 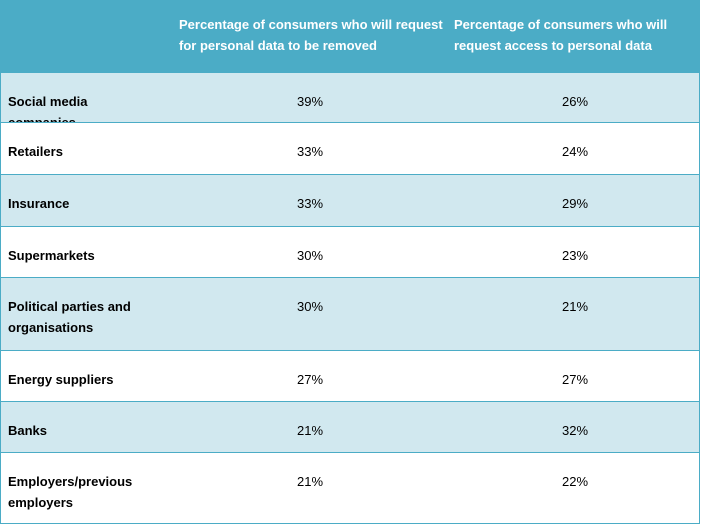 I want to click on row-category: Political parties and organisations, so click(x=69, y=317).